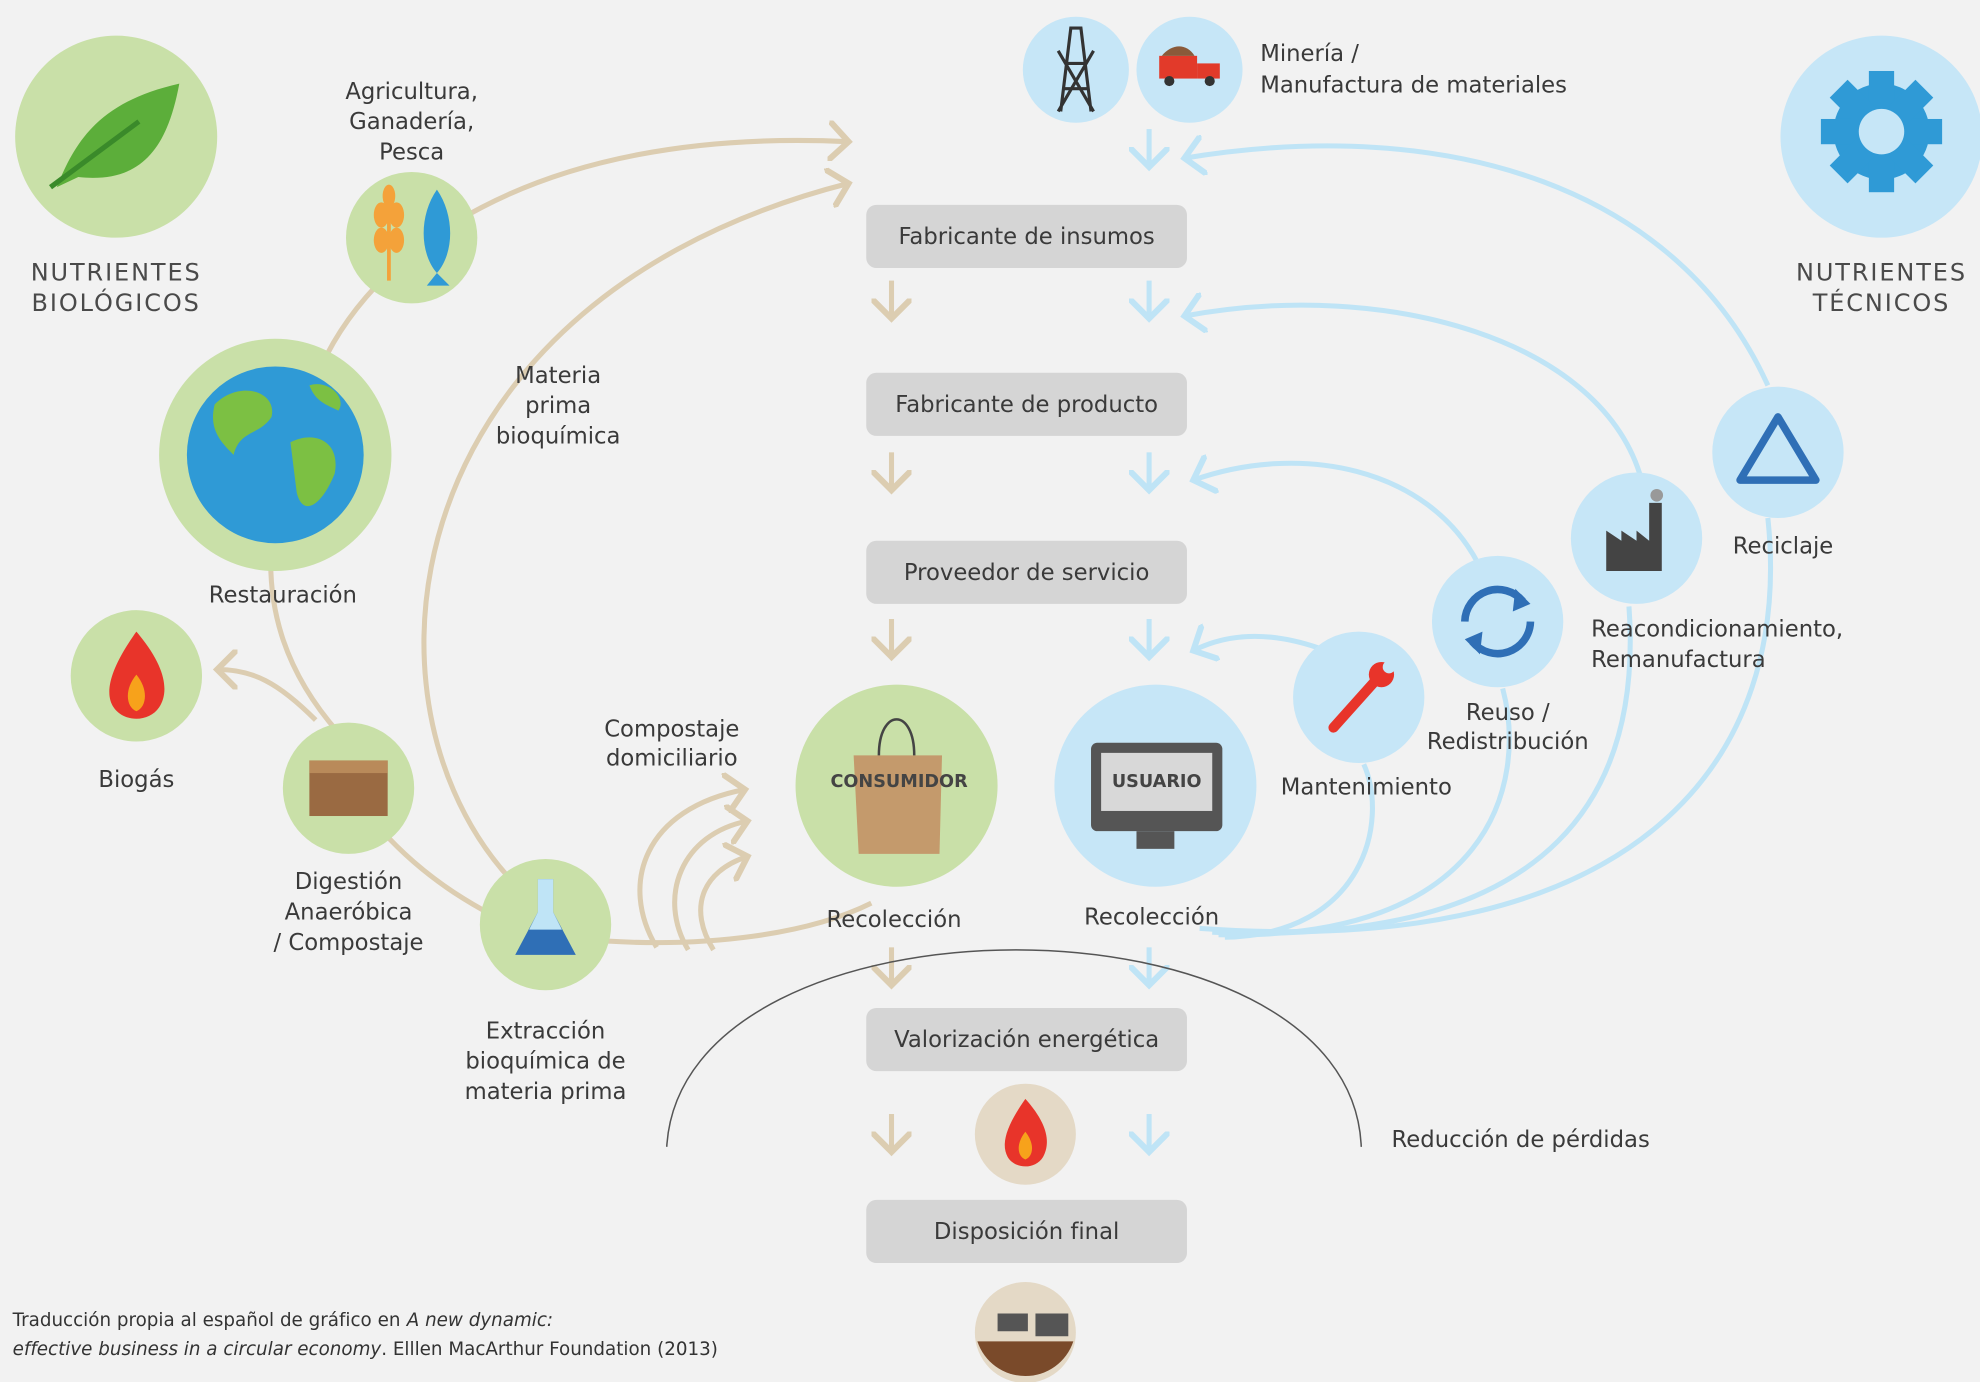 This screenshot has height=1382, width=1980. I want to click on flask-icon, so click(545, 924).